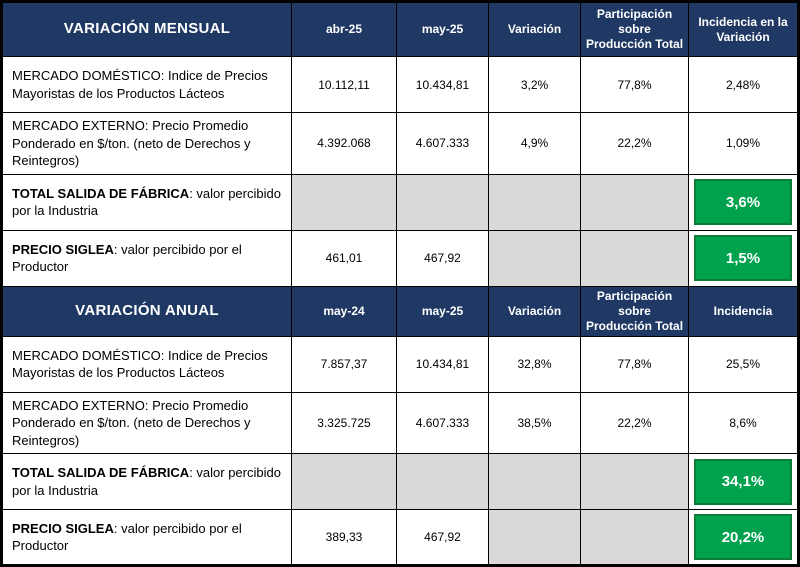 Image resolution: width=800 pixels, height=567 pixels. What do you see at coordinates (344, 143) in the screenshot?
I see `value-cell: 4.392.068` at bounding box center [344, 143].